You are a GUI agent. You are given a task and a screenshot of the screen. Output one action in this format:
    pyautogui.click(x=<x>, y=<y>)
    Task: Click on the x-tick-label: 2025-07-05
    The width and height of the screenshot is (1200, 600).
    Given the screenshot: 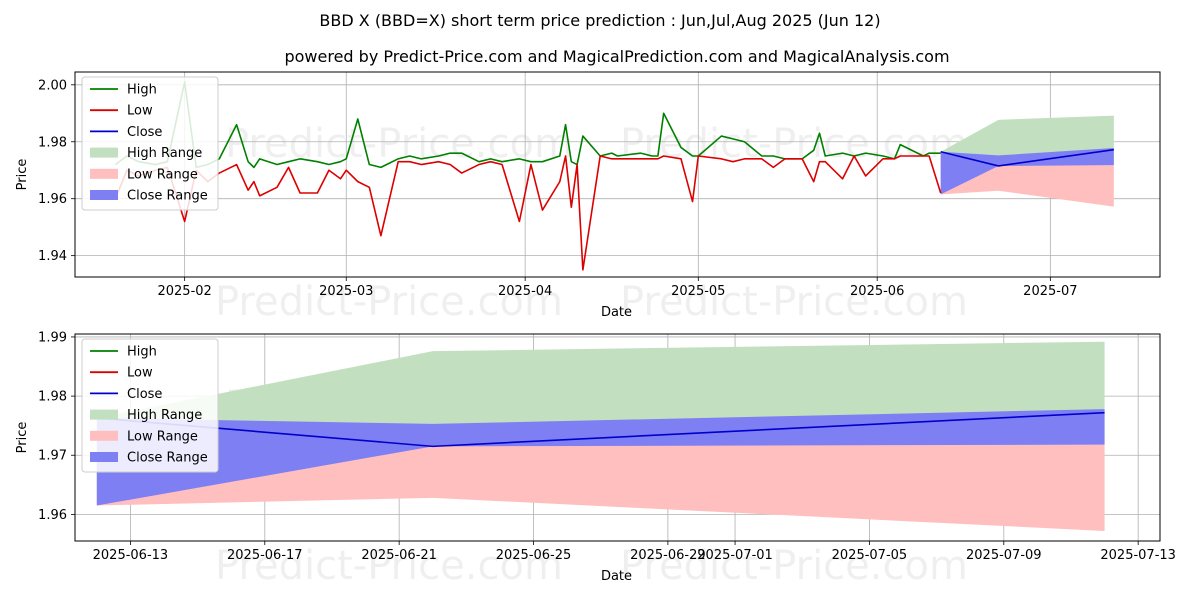 What is the action you would take?
    pyautogui.click(x=870, y=555)
    